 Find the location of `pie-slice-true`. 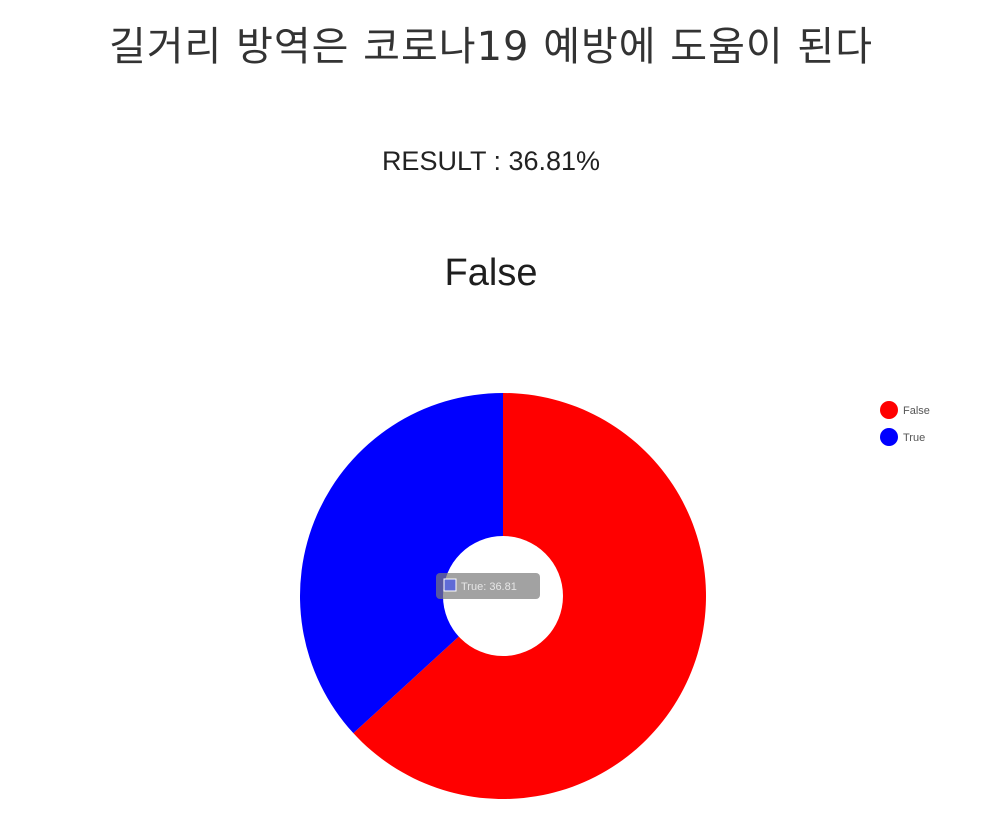

pie-slice-true is located at coordinates (401, 563).